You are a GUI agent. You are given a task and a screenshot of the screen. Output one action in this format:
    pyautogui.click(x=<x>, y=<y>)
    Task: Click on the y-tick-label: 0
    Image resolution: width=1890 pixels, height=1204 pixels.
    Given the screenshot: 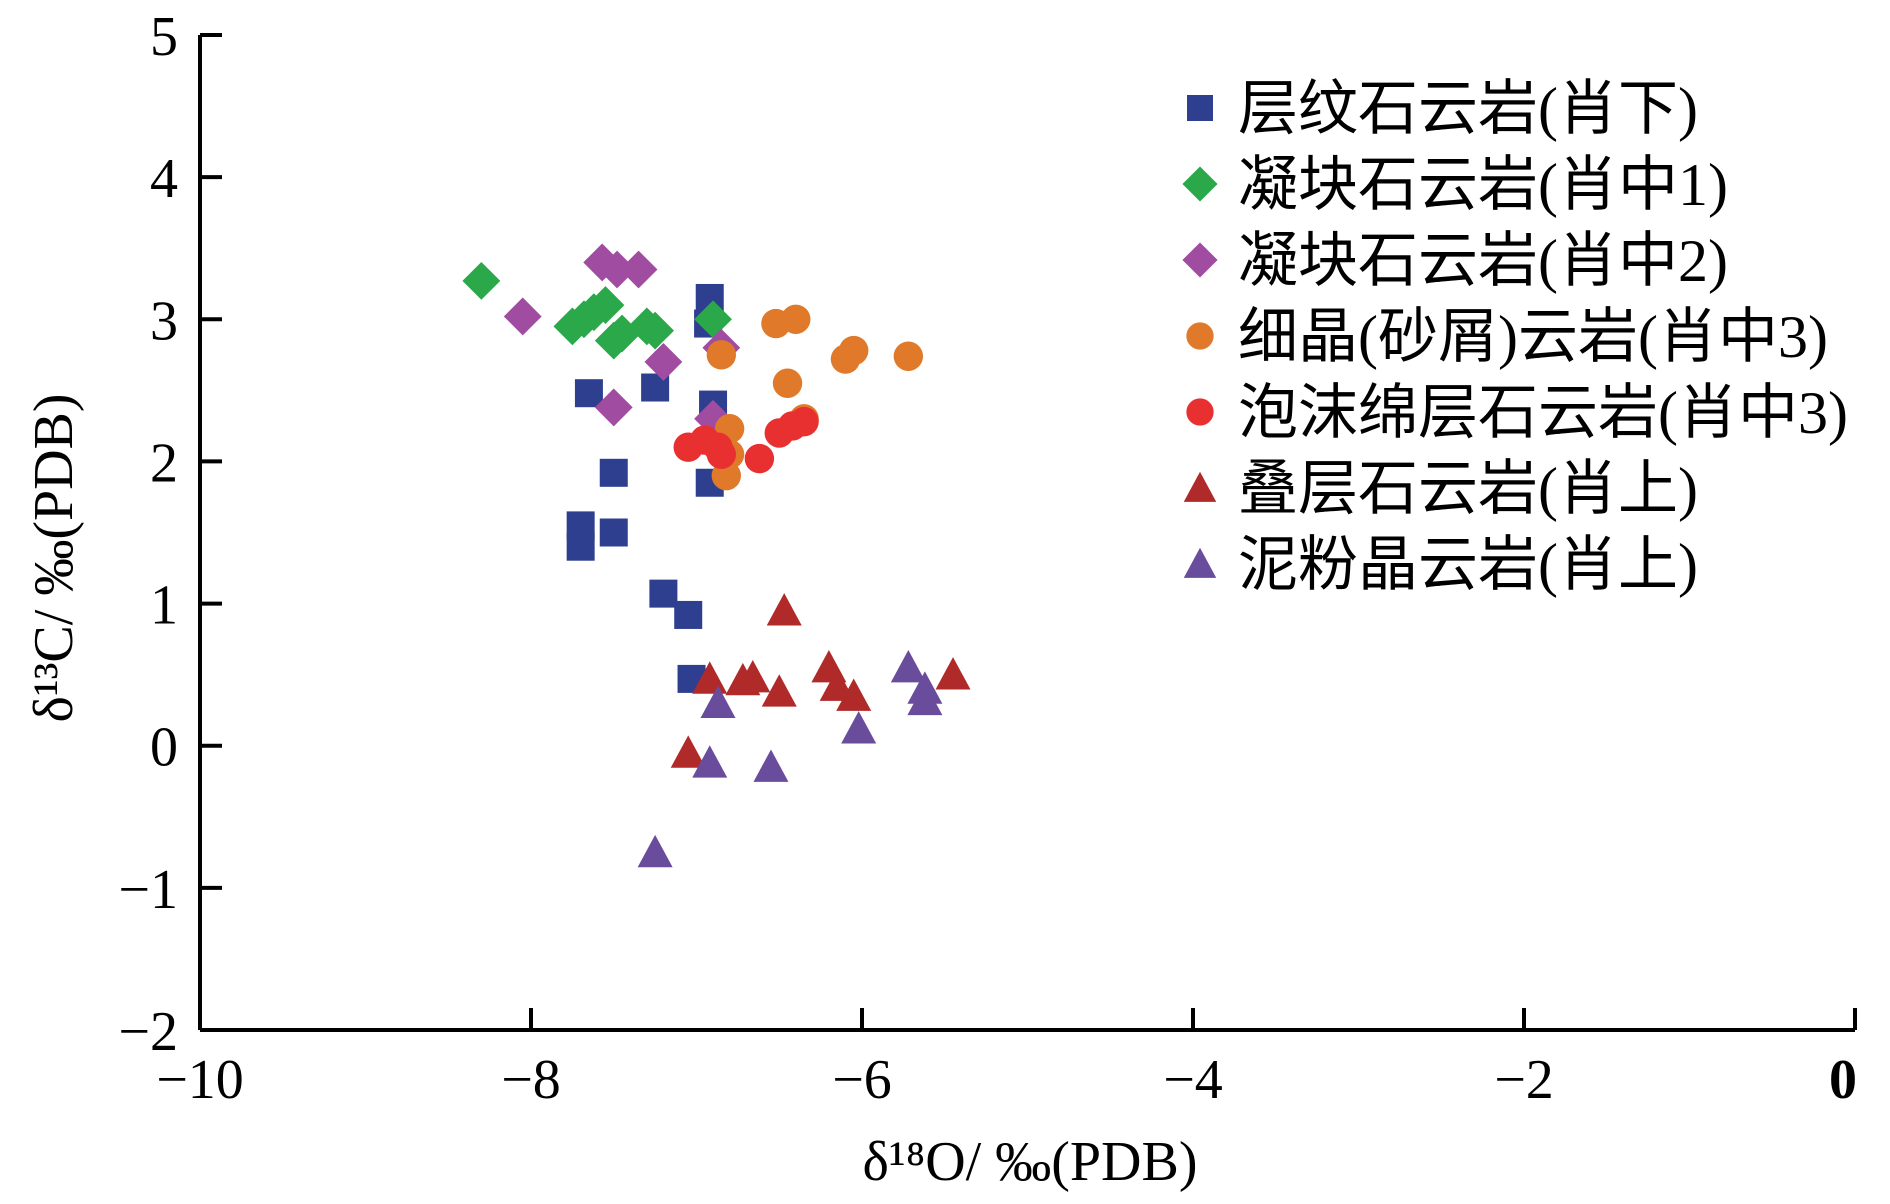 What is the action you would take?
    pyautogui.click(x=164, y=748)
    